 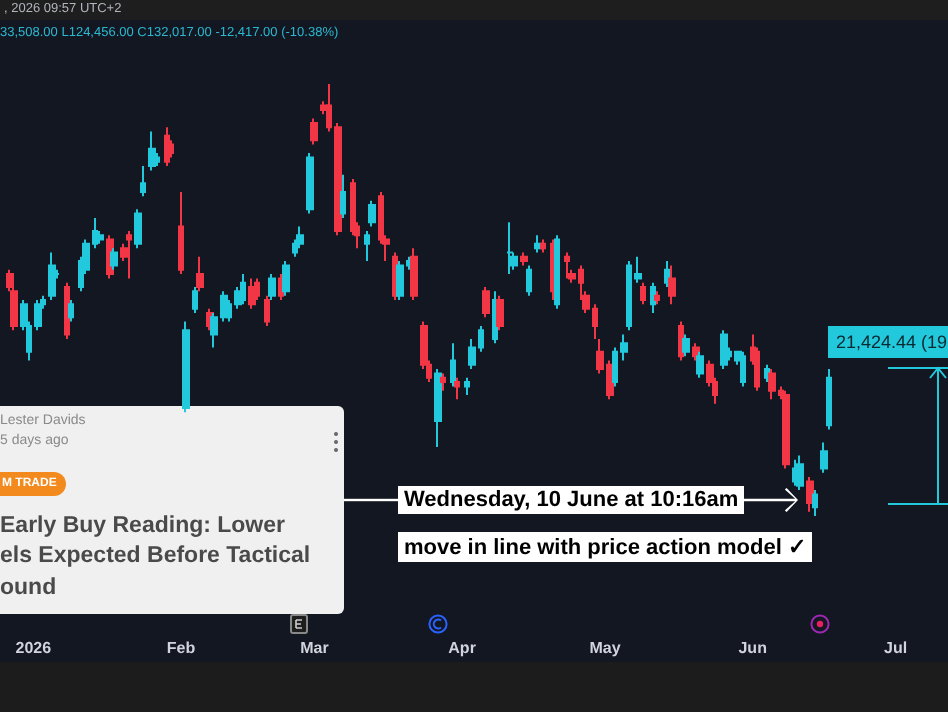 What do you see at coordinates (462, 648) in the screenshot?
I see `x-tick-label: Apr` at bounding box center [462, 648].